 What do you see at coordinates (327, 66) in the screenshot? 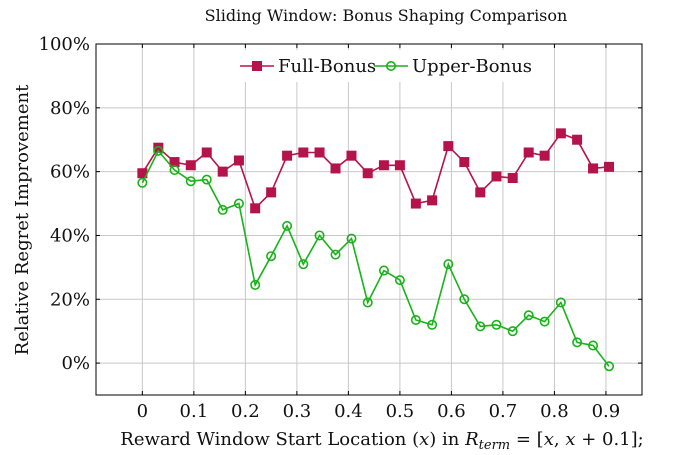
I see `legend-label-full-bonus: Full-Bonus` at bounding box center [327, 66].